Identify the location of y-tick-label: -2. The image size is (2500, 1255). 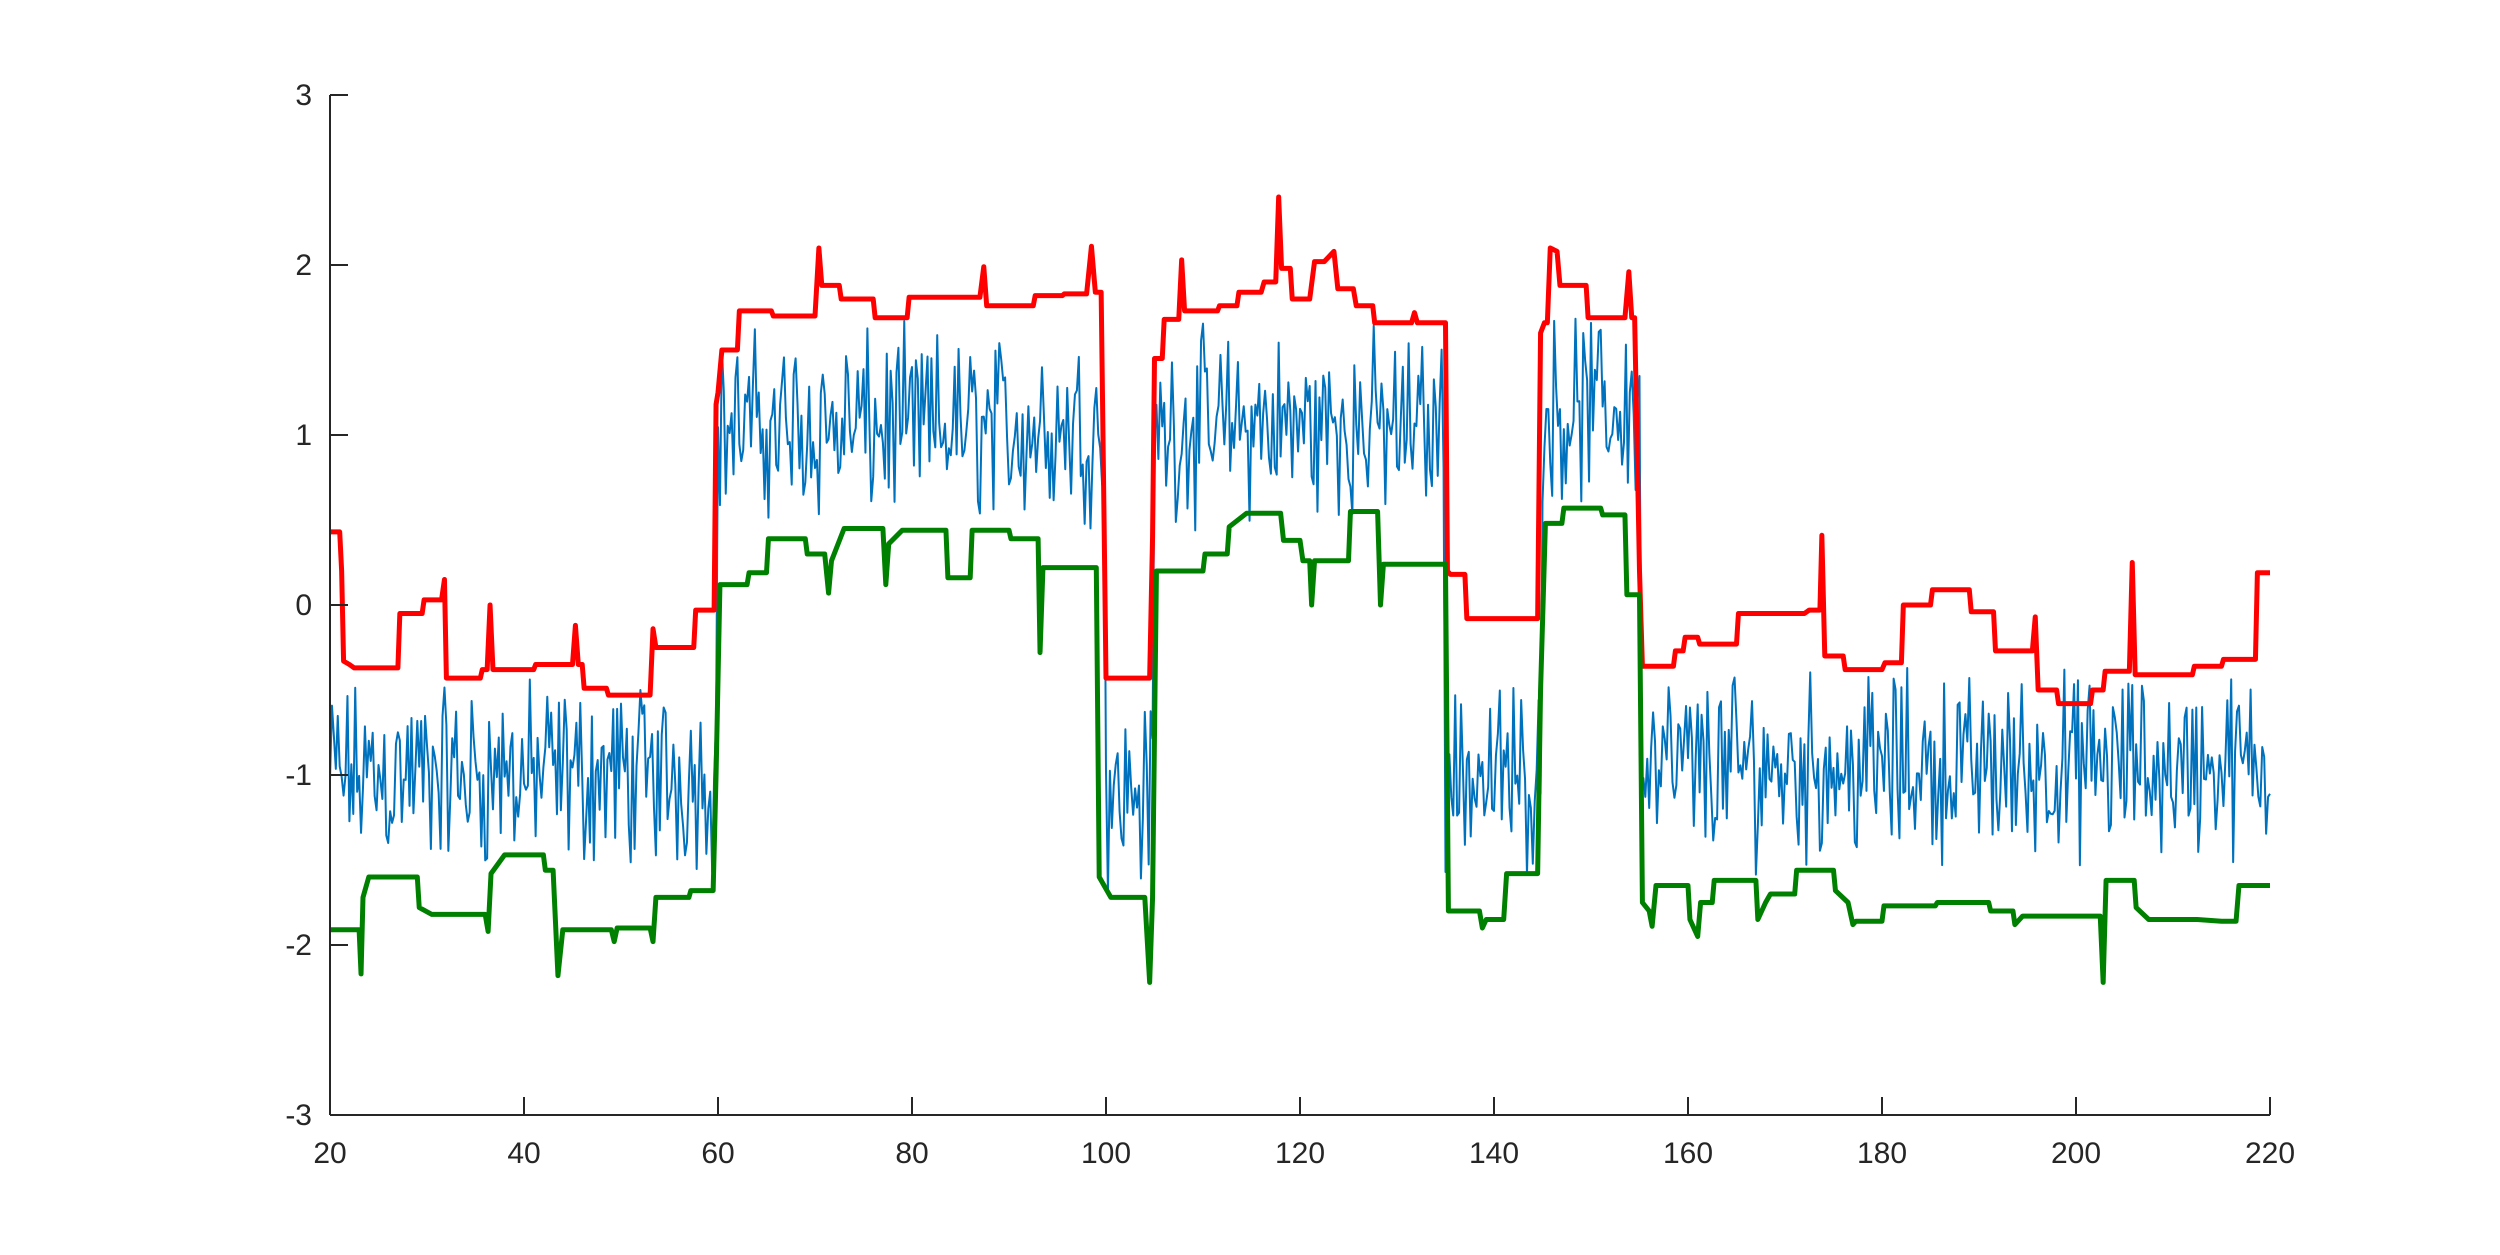
(298, 945).